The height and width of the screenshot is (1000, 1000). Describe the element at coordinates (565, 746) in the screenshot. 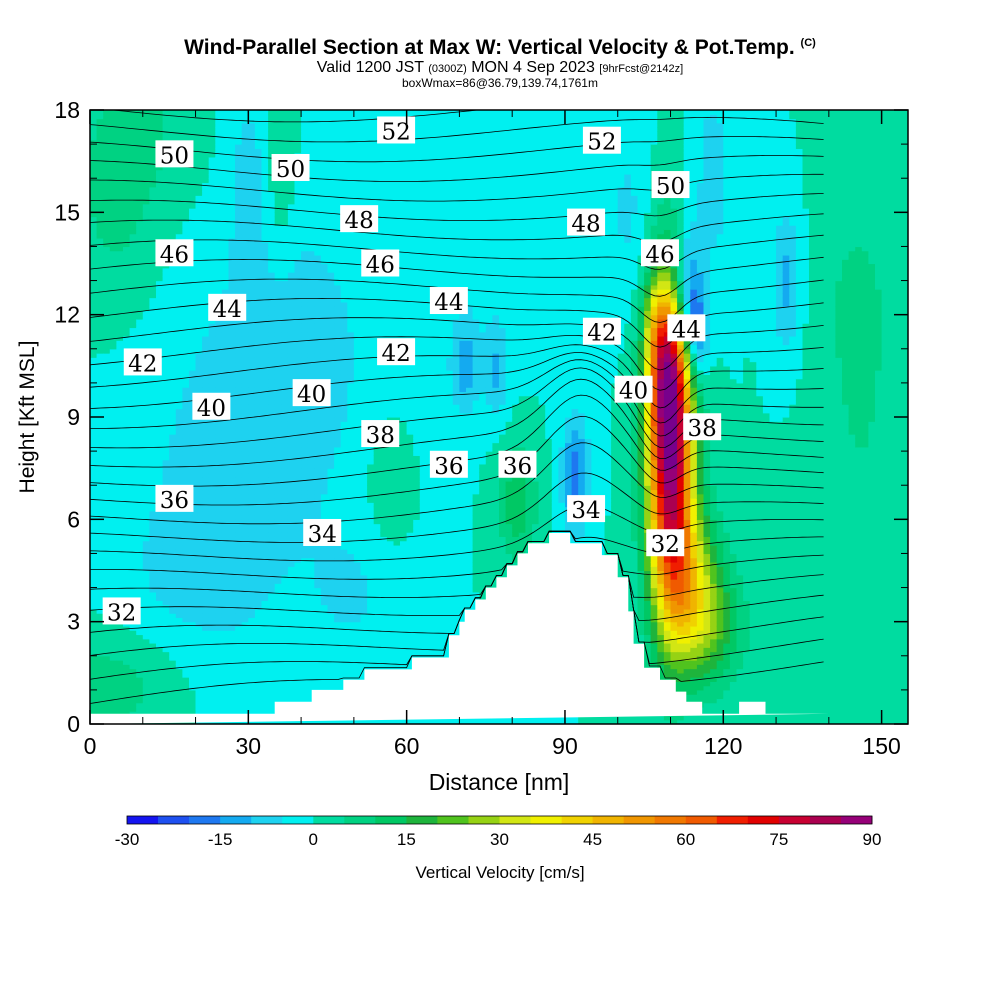

I see `x-tick-label: 90` at that location.